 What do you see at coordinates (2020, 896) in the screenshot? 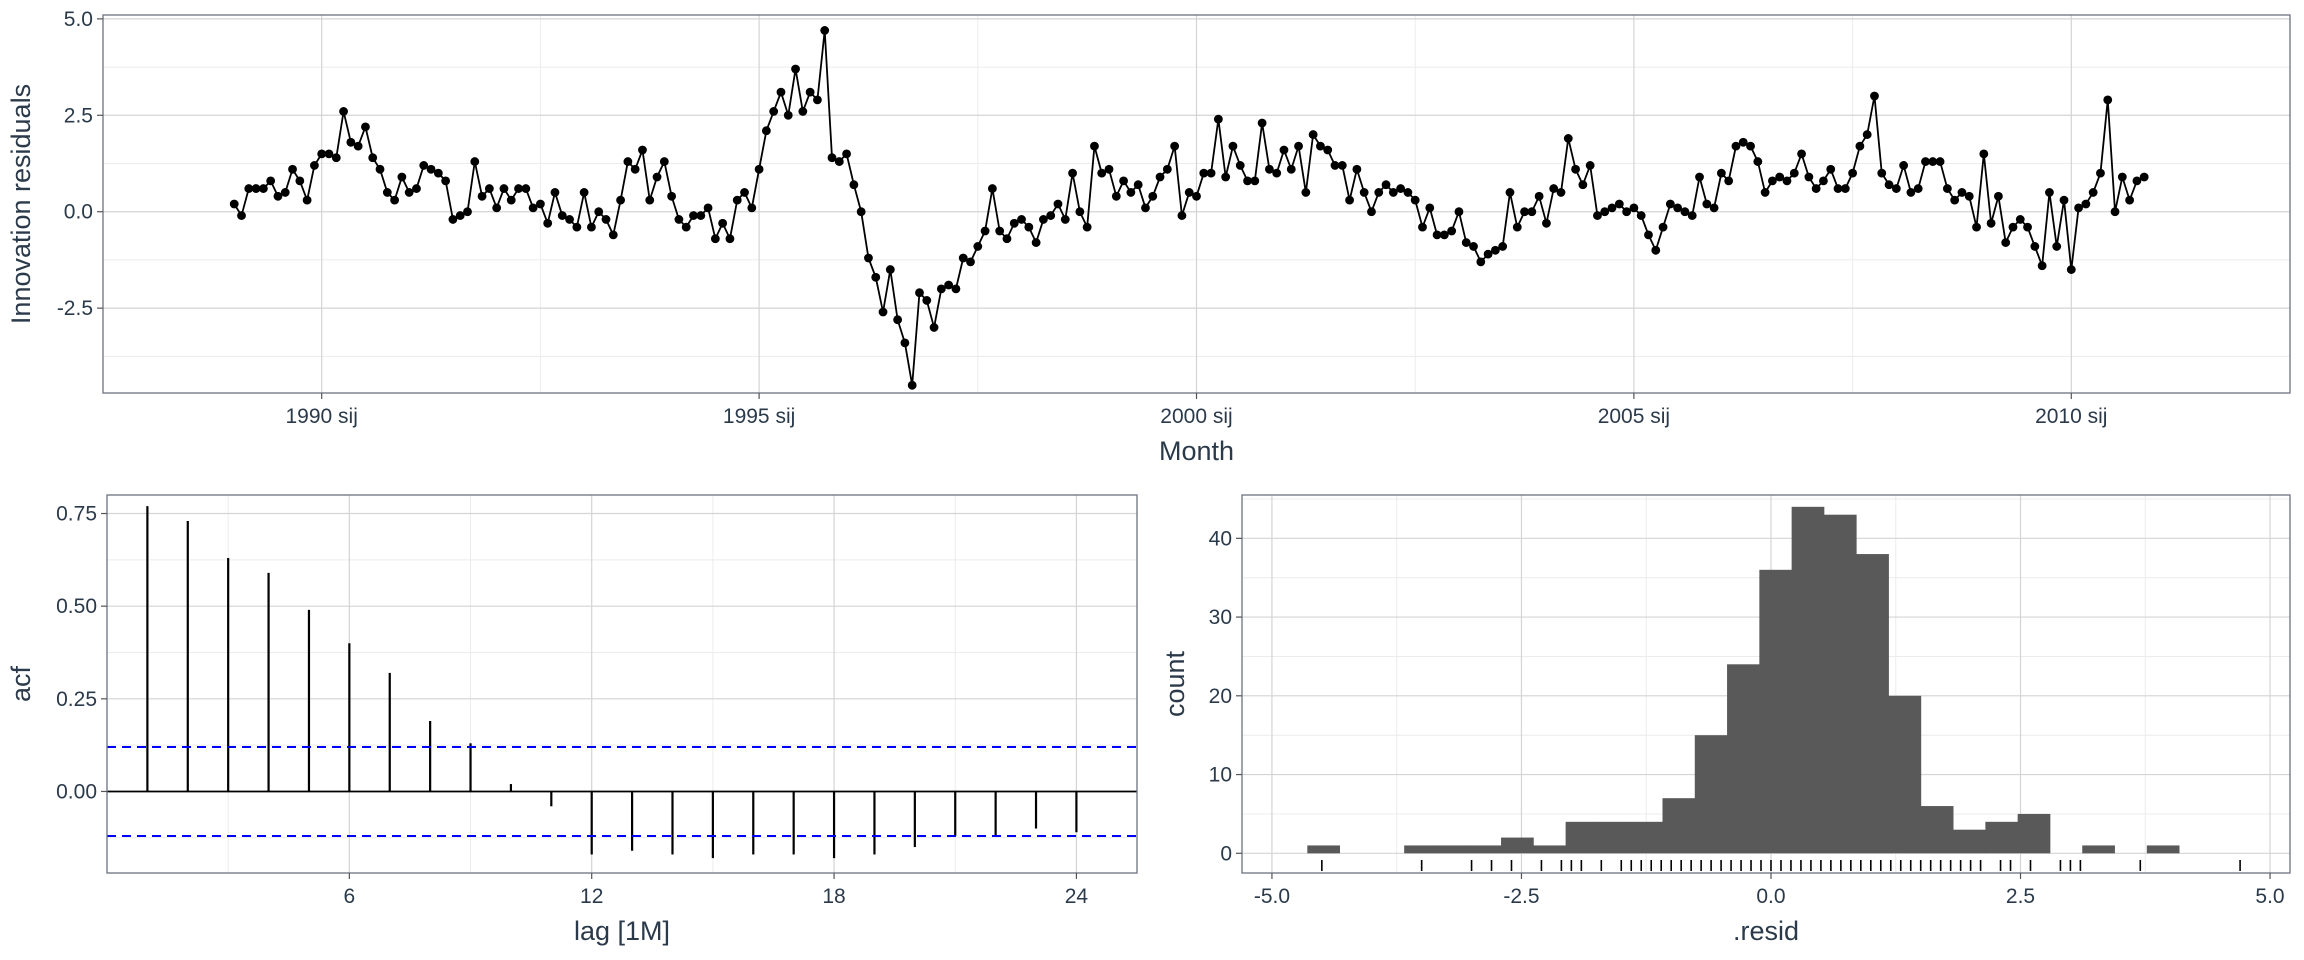
I see `x-tick-label: 2.5` at bounding box center [2020, 896].